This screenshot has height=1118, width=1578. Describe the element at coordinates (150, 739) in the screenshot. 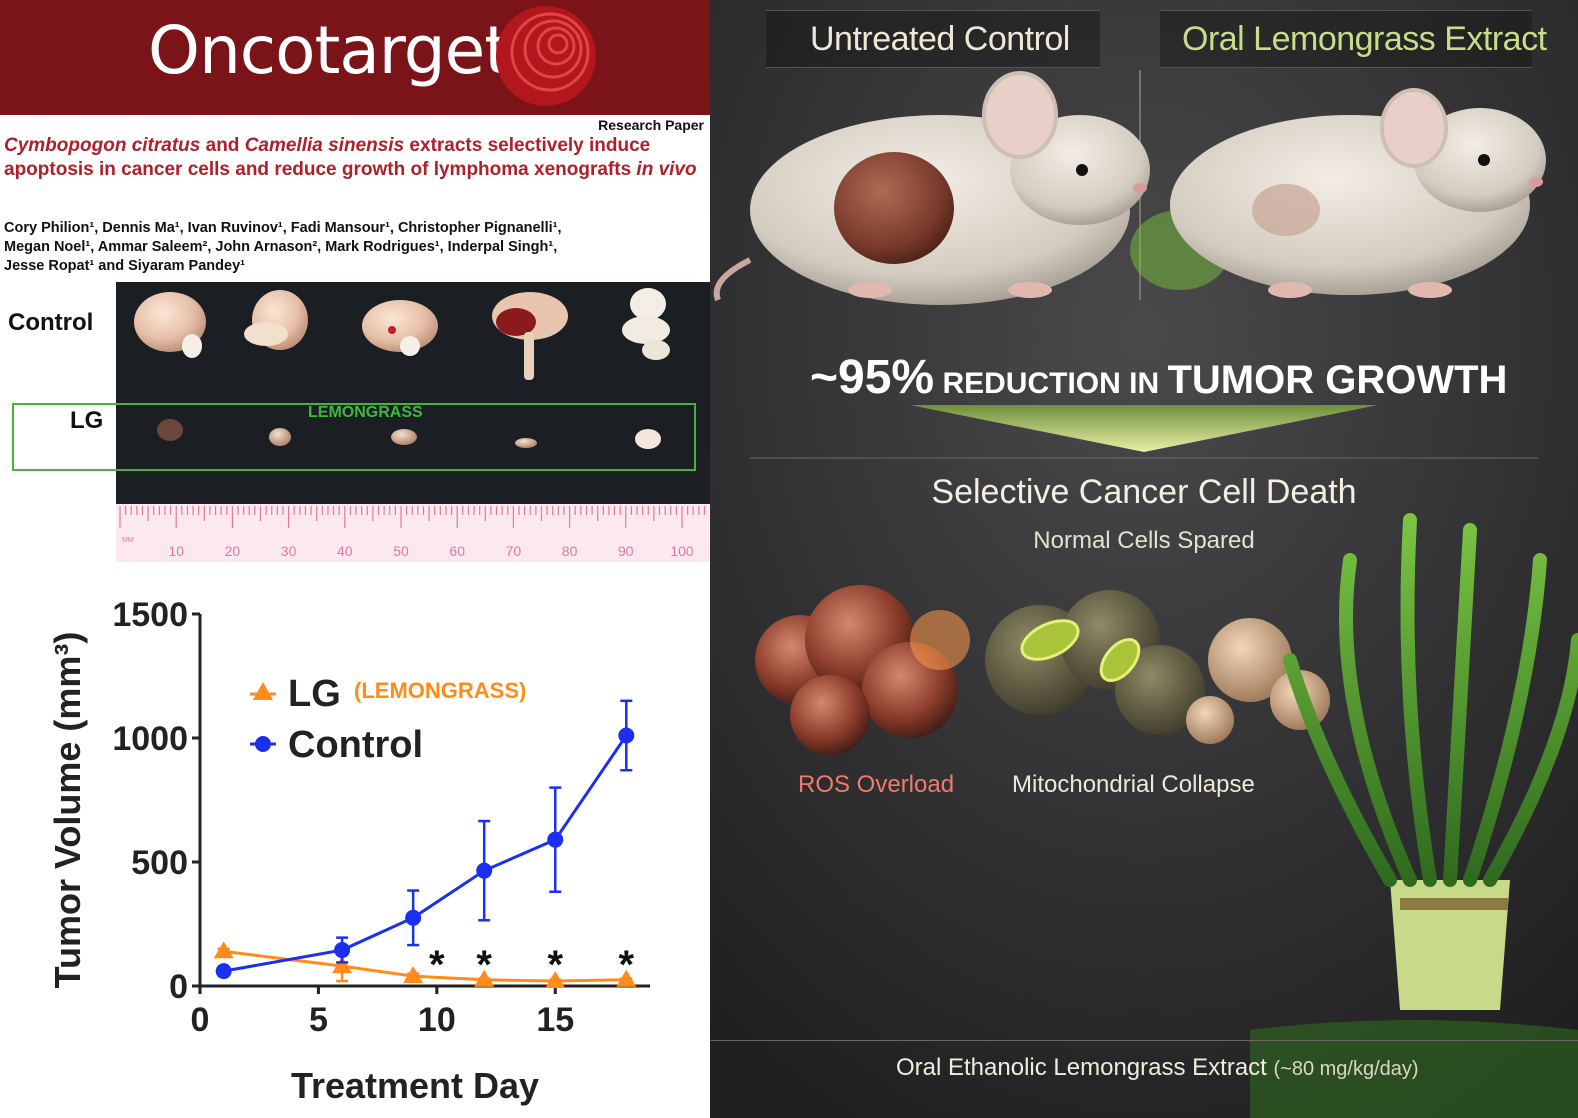

I see `y-tick-label: 1000` at that location.